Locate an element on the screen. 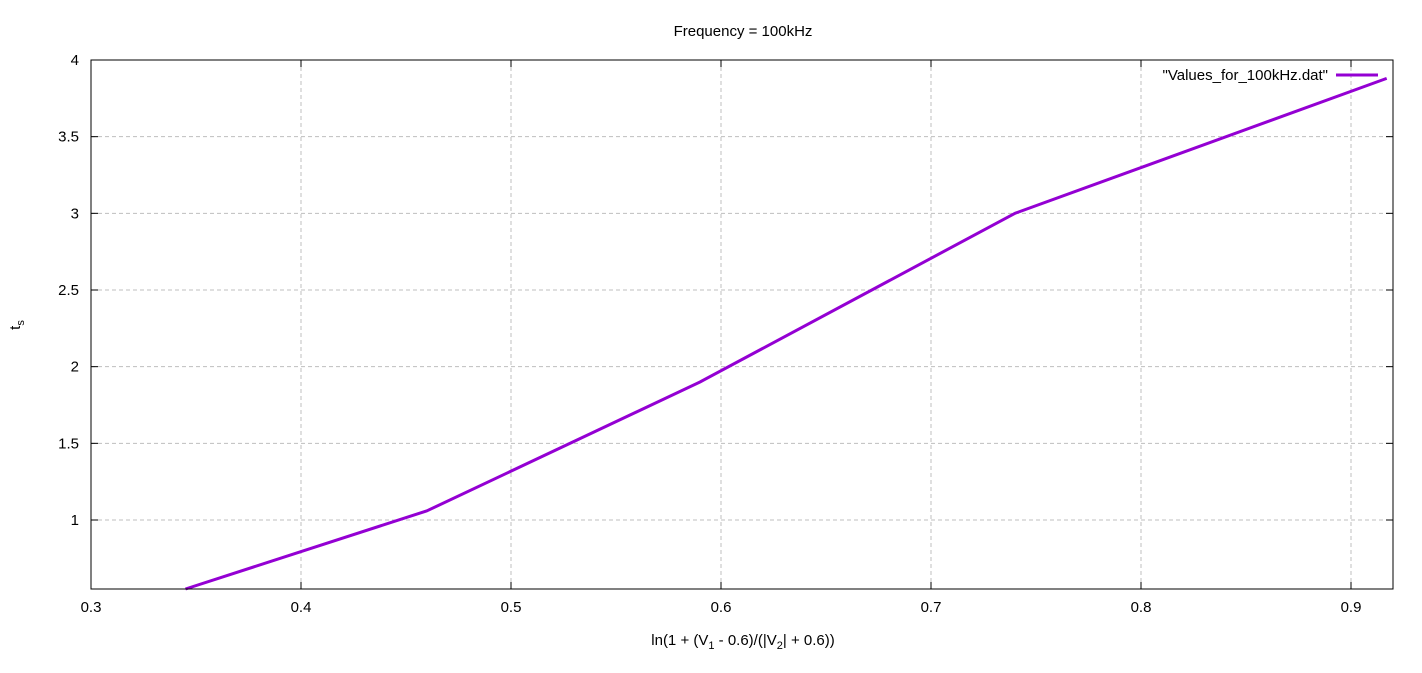 The image size is (1422, 673). y-tick-labels: 1 1.5 2 2.5 3 3.5 4 is located at coordinates (68, 290).